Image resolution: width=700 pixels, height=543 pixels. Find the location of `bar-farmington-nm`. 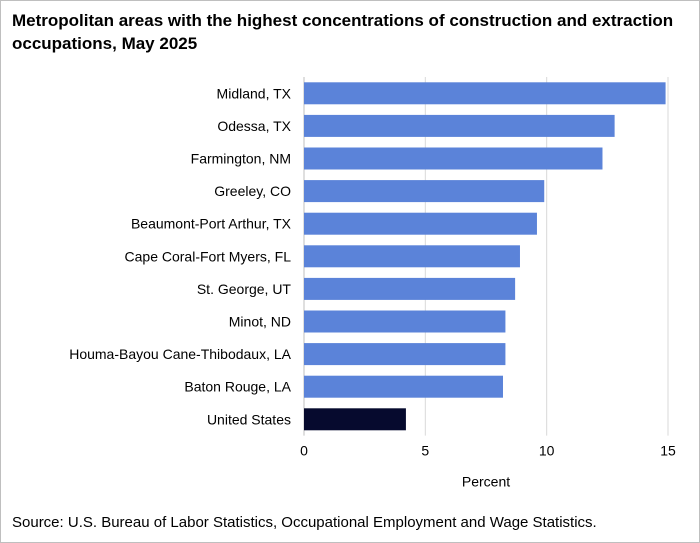

bar-farmington-nm is located at coordinates (453, 158).